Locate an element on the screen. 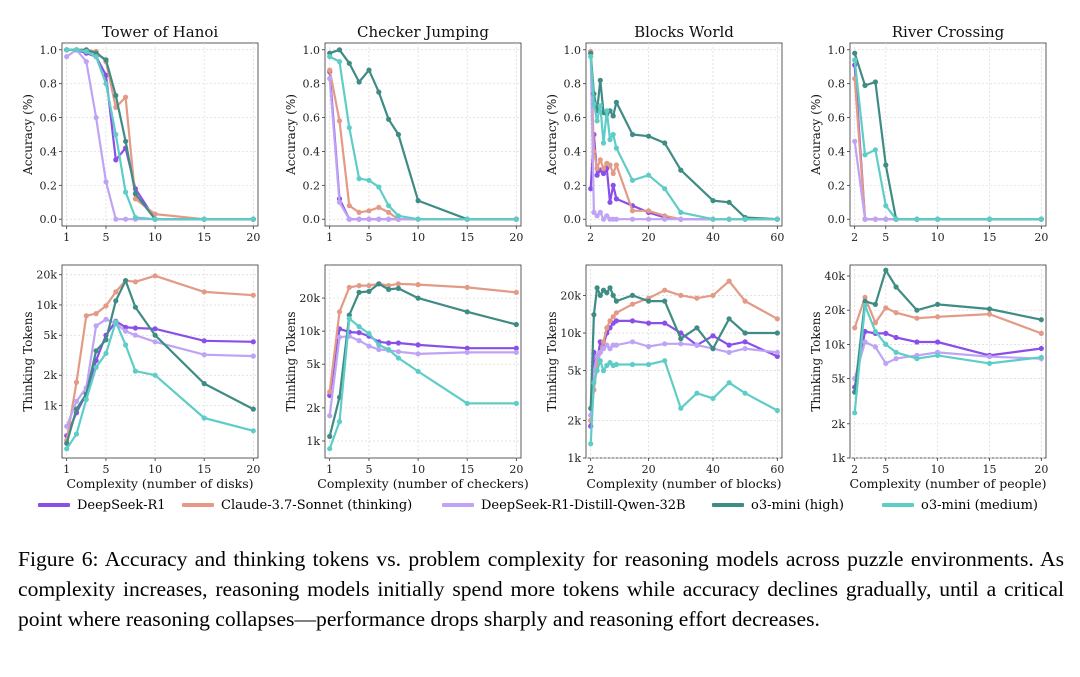 This screenshot has height=677, width=1080. x-tick-label: 5 is located at coordinates (105, 469).